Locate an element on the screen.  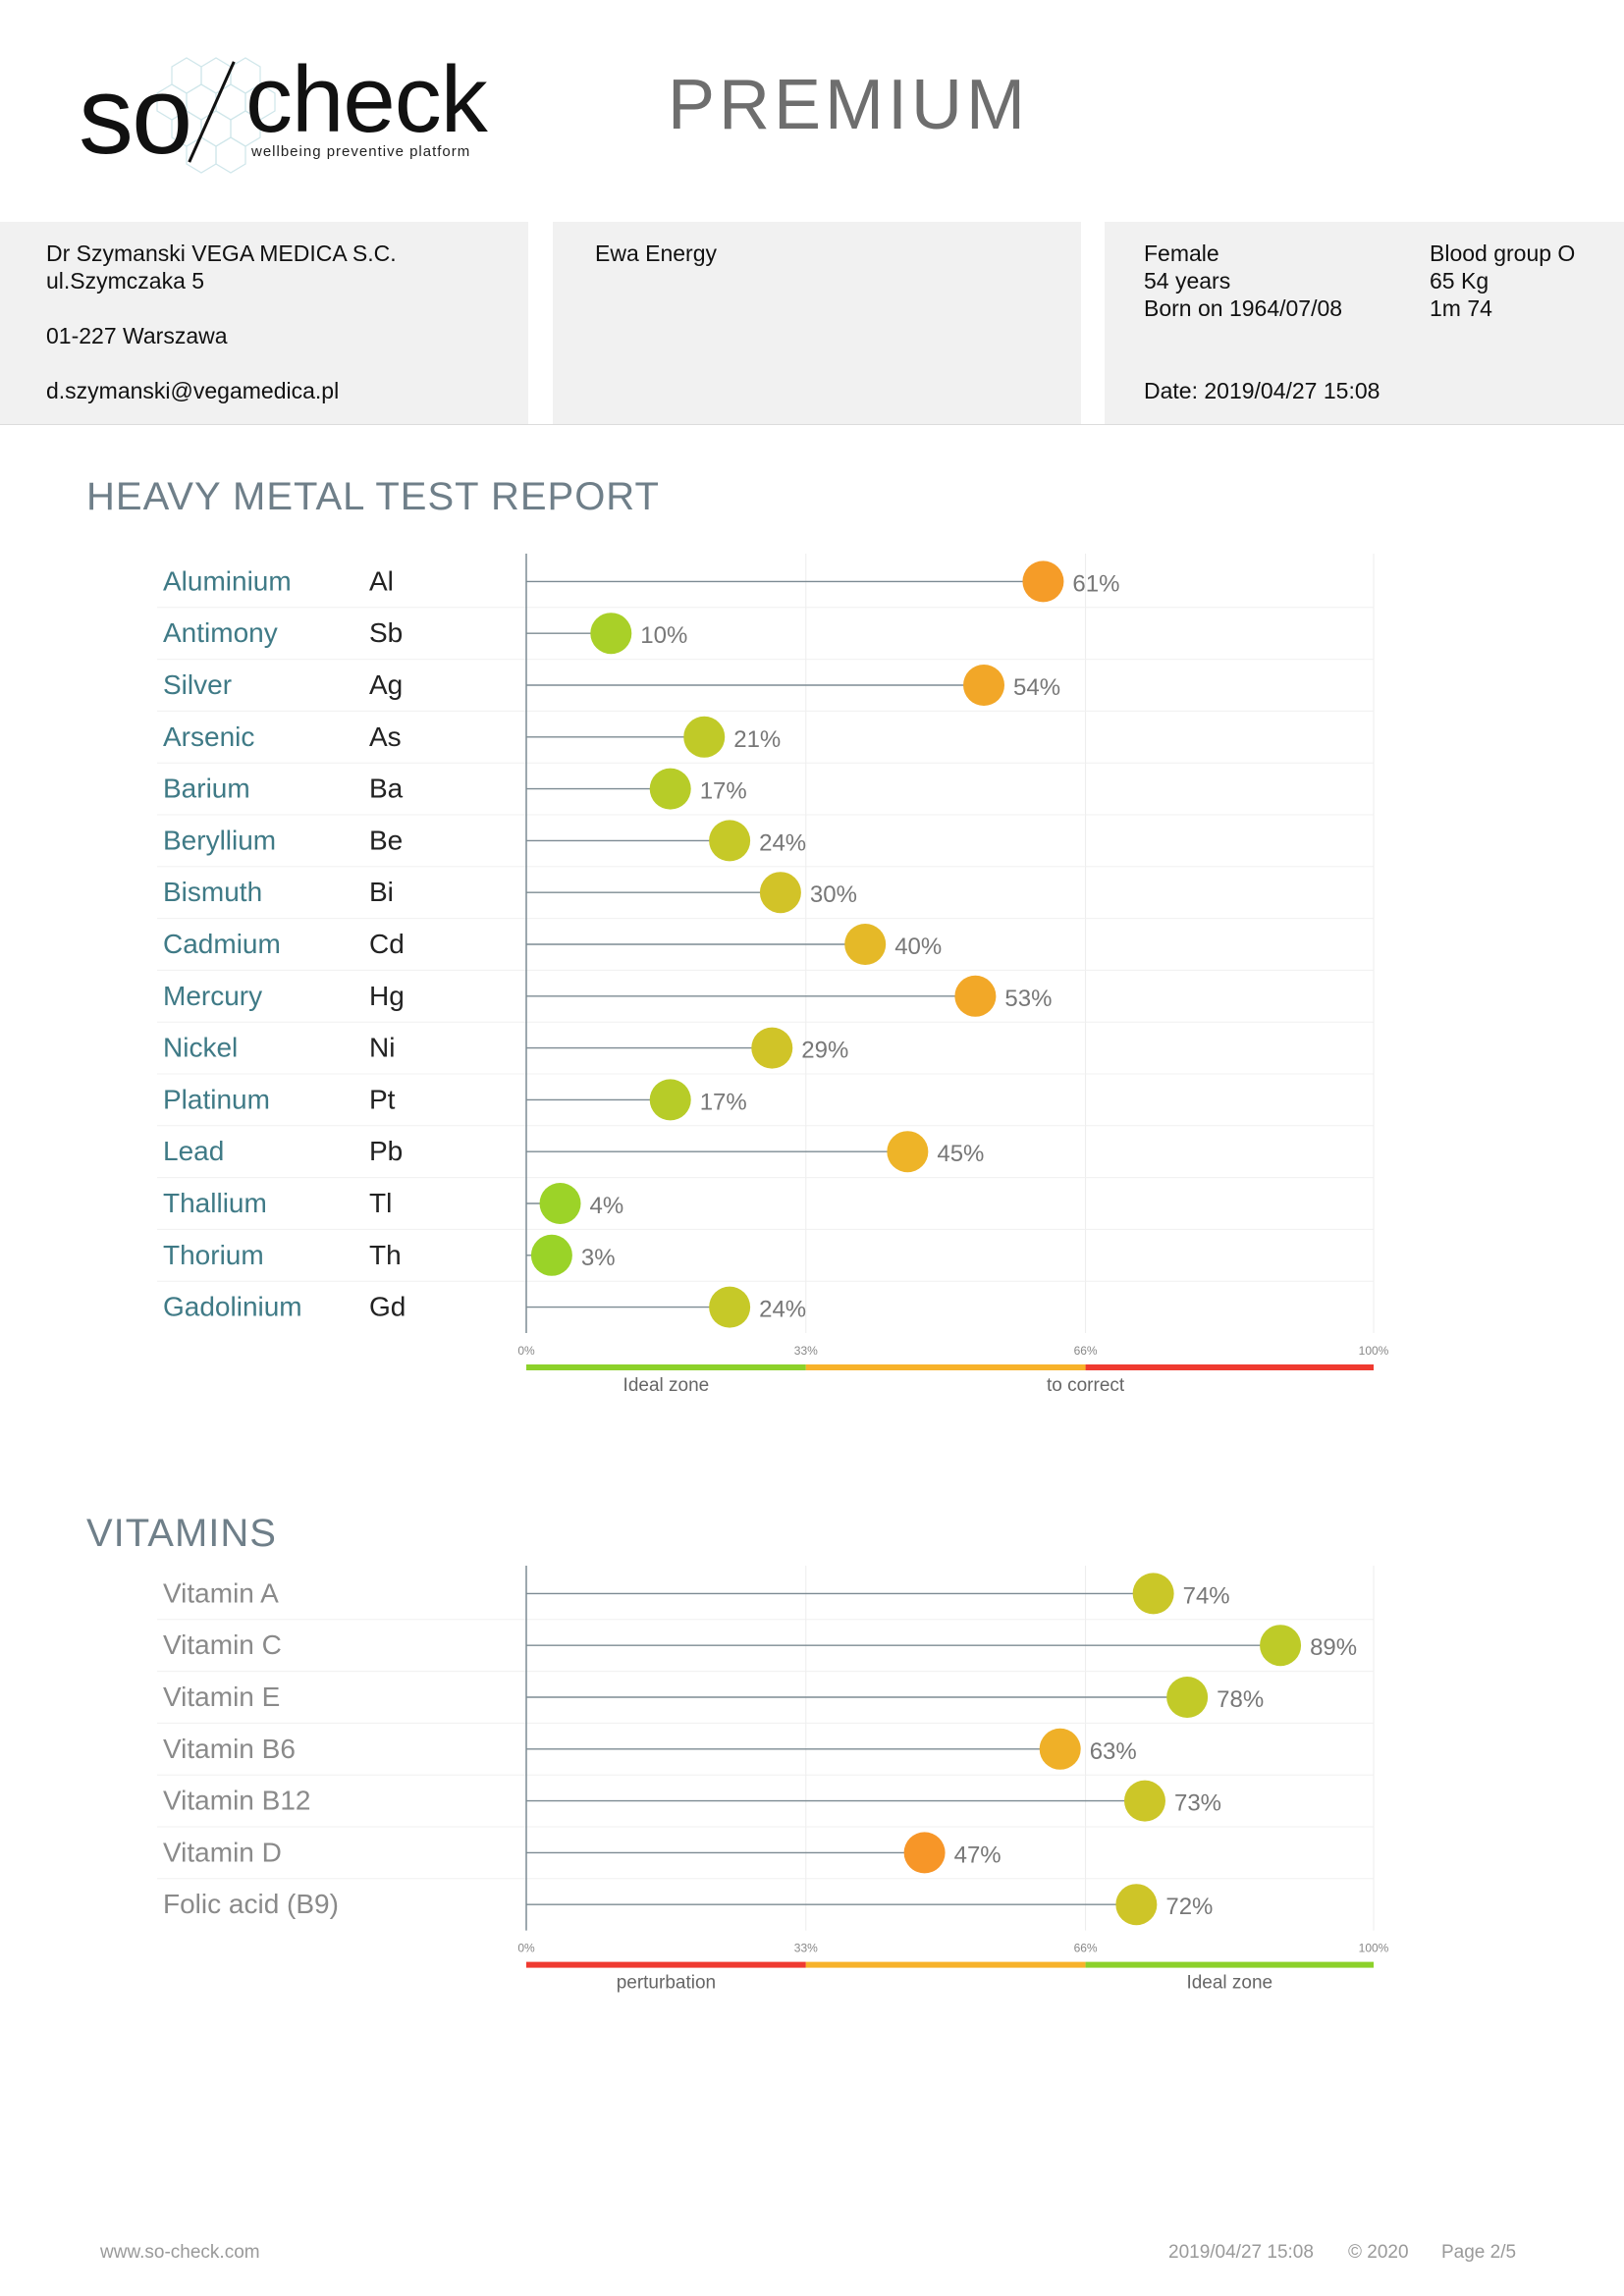
edition-title: PREMIUM is located at coordinates (848, 105).